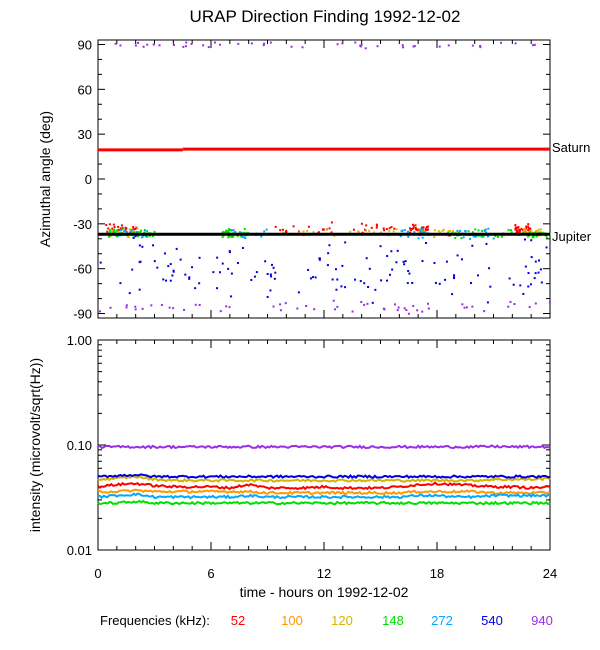  Describe the element at coordinates (79, 550) in the screenshot. I see `bottom-y-tick-label: 0.01` at that location.